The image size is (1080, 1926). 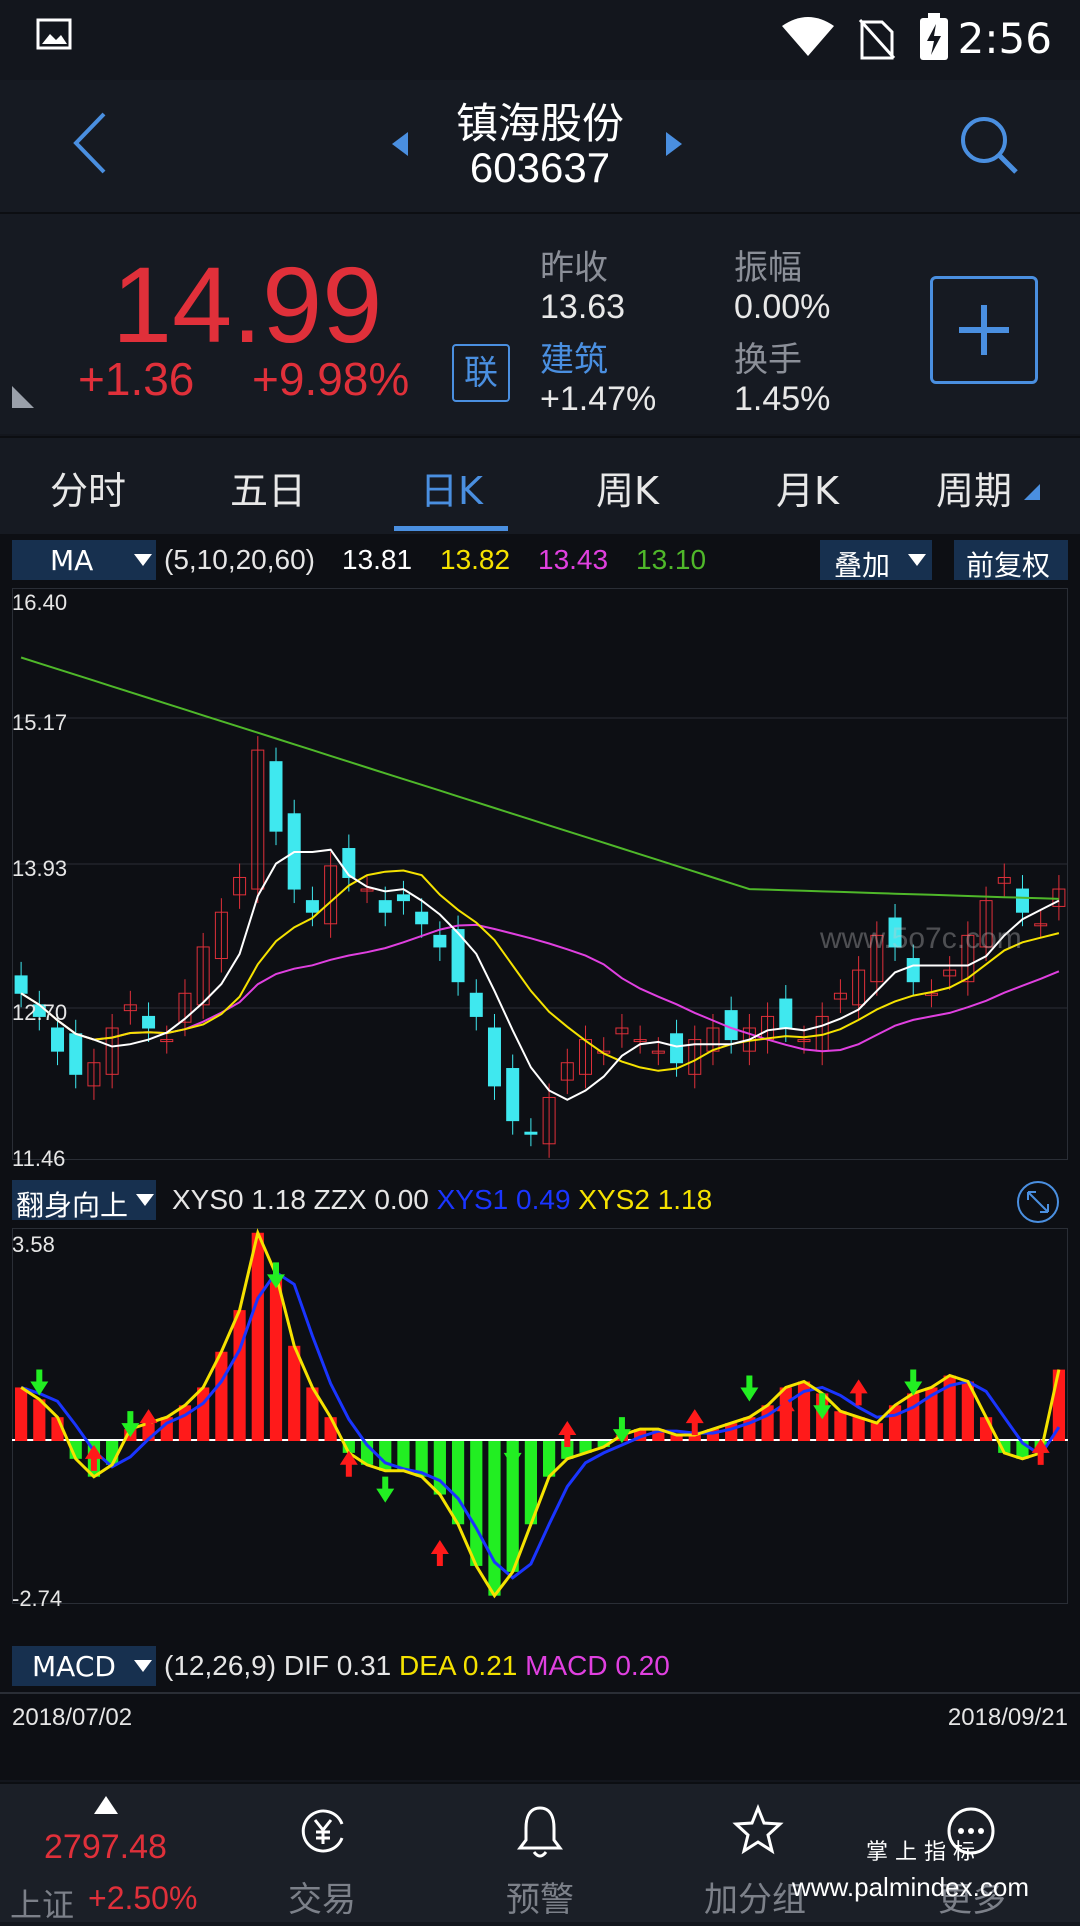 I want to click on plus-icon, so click(x=984, y=330).